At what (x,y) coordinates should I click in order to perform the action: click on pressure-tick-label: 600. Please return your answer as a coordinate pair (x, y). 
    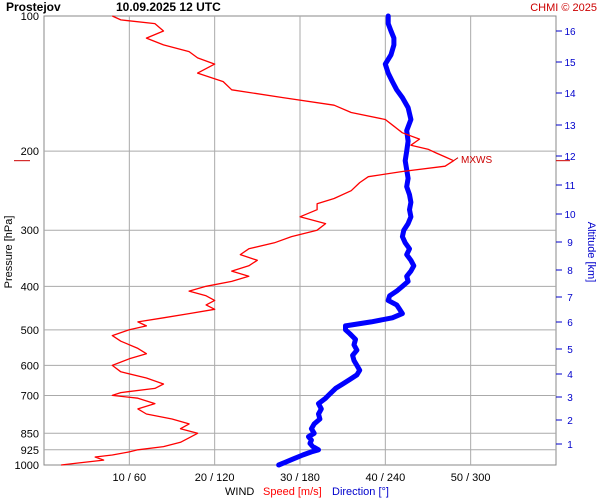
    Looking at the image, I should click on (30, 366).